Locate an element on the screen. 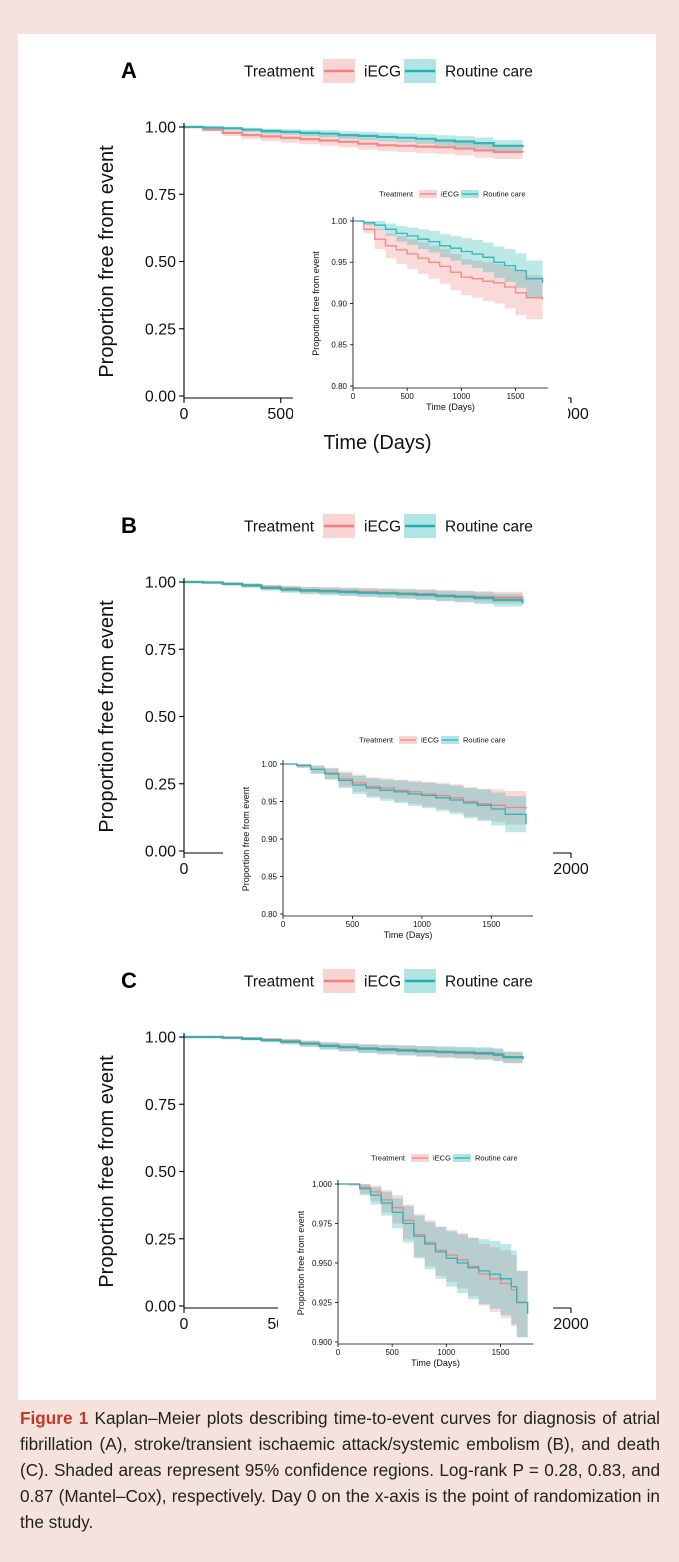 The height and width of the screenshot is (1562, 679). panel-a-y-tick-label: 0.50 is located at coordinates (160, 262).